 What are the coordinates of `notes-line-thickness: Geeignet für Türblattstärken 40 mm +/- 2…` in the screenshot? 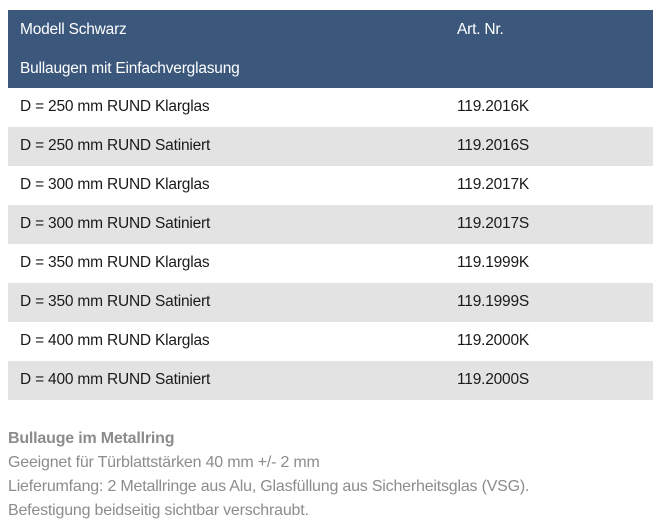 It's located at (164, 462).